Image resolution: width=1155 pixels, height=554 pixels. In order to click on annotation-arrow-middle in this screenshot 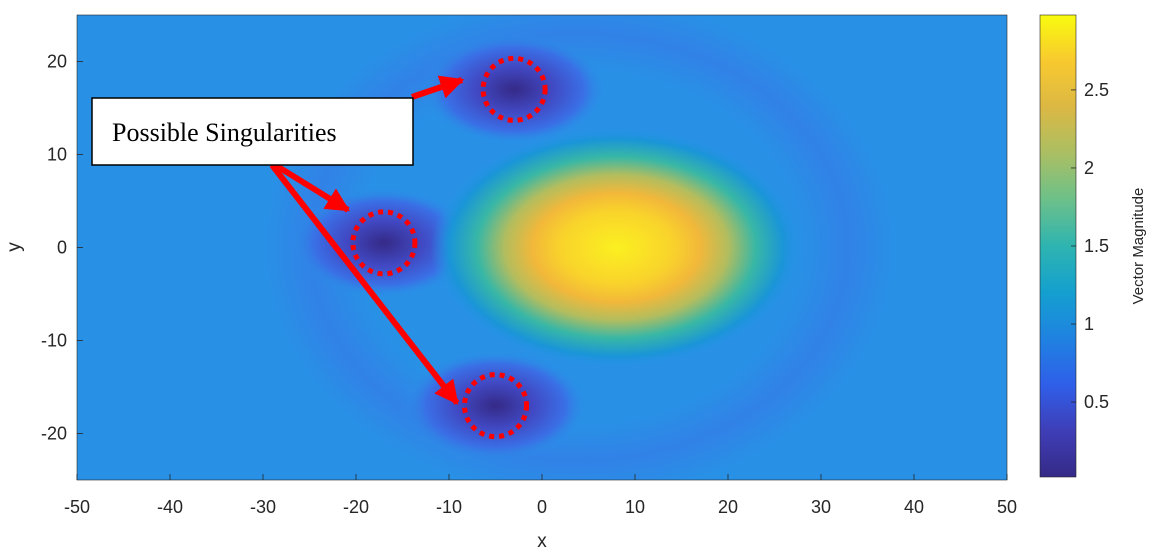, I will do `click(310, 186)`.